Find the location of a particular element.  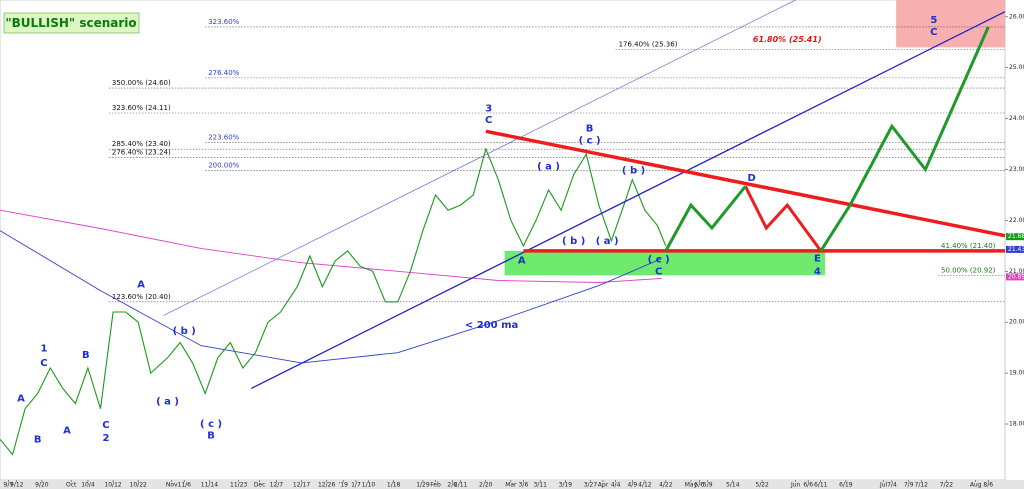

x-tick-label: 1/29 is located at coordinates (423, 485).